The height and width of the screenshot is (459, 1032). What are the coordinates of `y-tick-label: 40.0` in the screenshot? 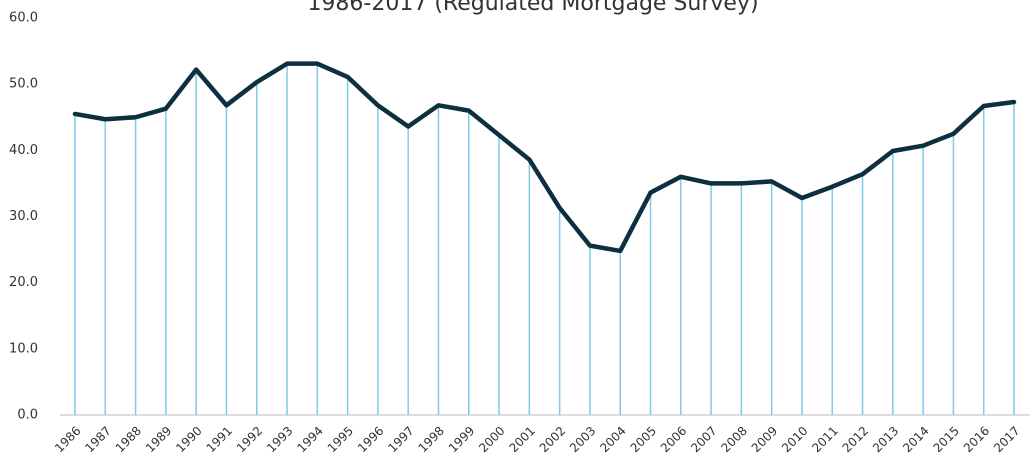 It's located at (23, 150).